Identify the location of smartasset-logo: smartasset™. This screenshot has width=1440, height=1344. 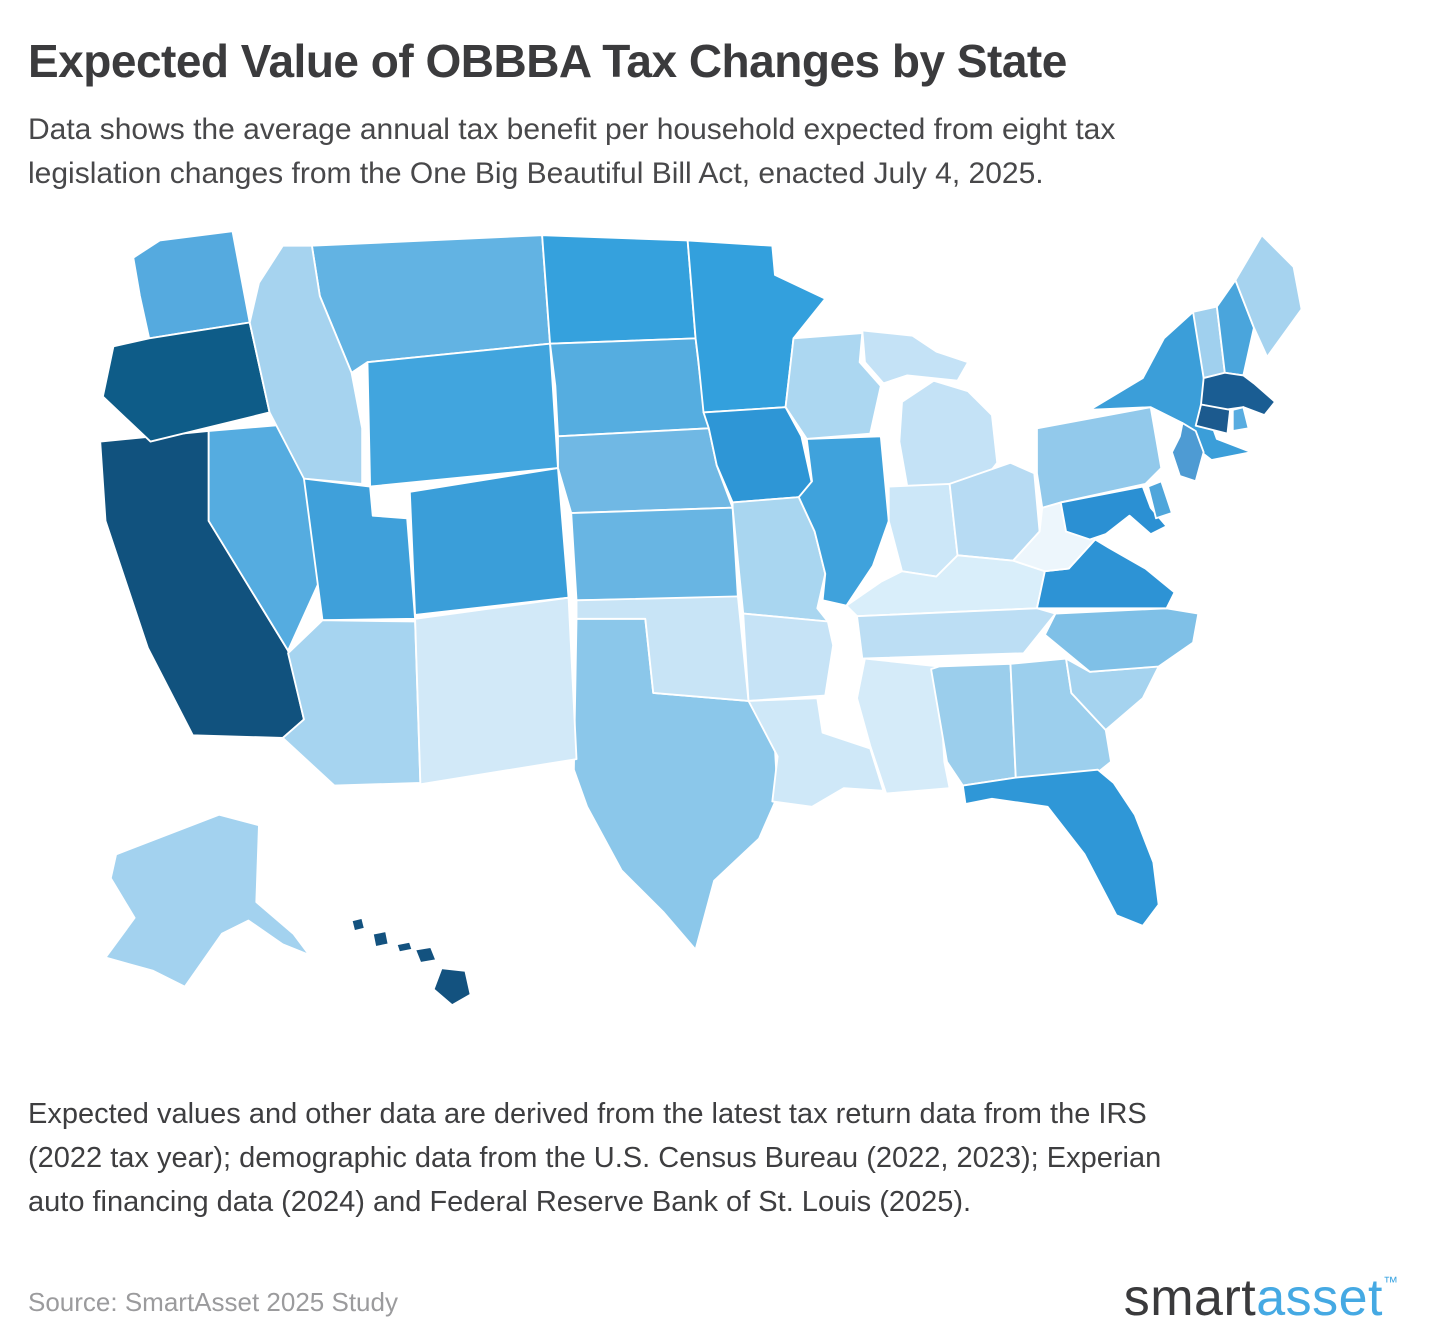
(1261, 1298).